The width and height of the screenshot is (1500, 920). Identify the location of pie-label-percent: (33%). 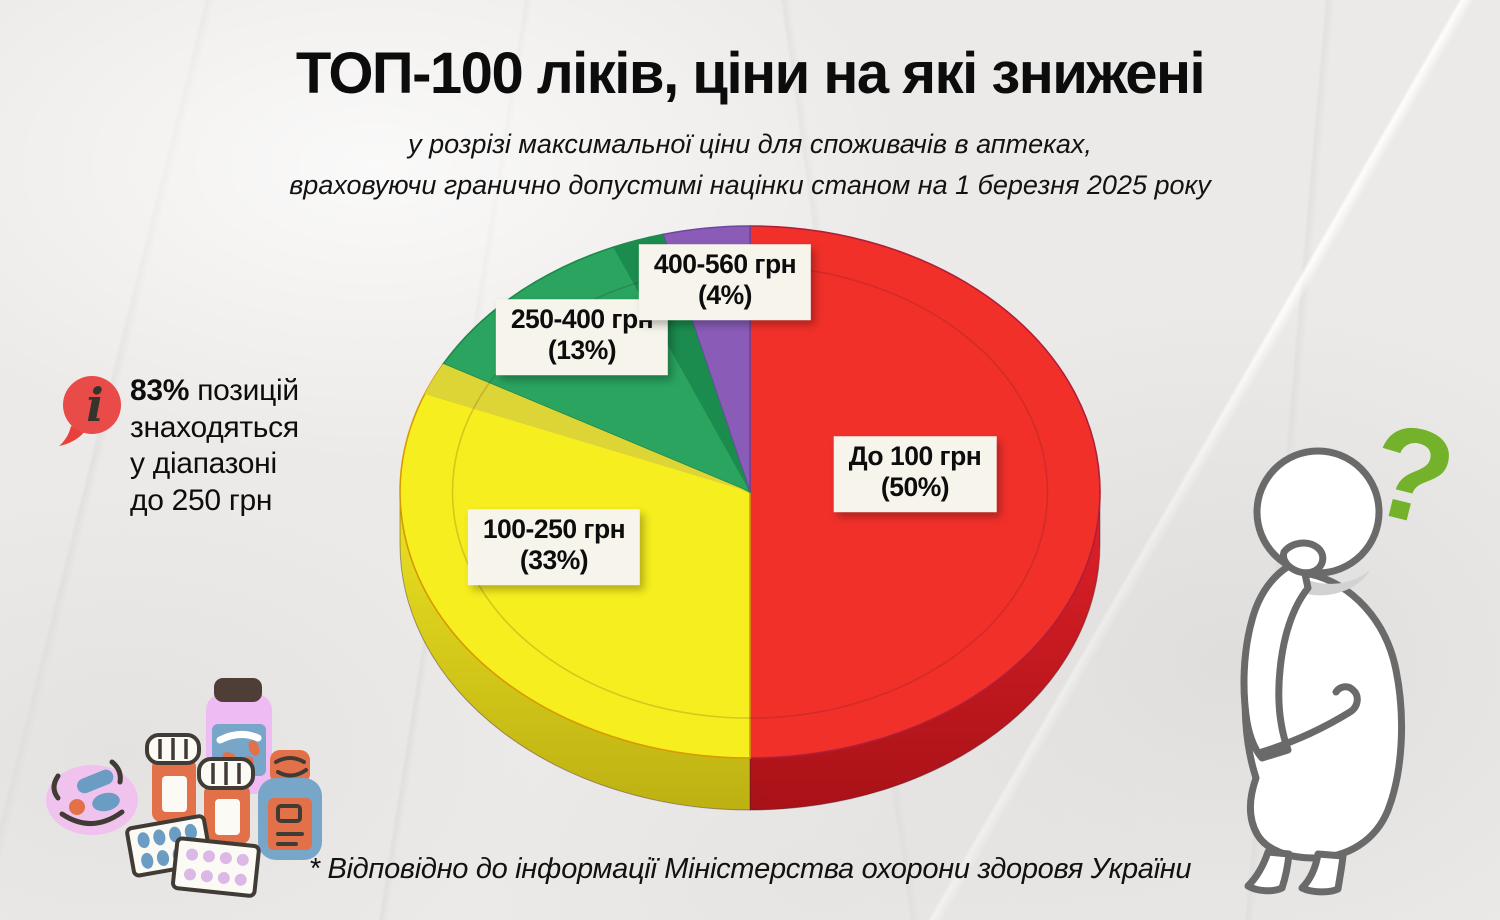
(554, 560).